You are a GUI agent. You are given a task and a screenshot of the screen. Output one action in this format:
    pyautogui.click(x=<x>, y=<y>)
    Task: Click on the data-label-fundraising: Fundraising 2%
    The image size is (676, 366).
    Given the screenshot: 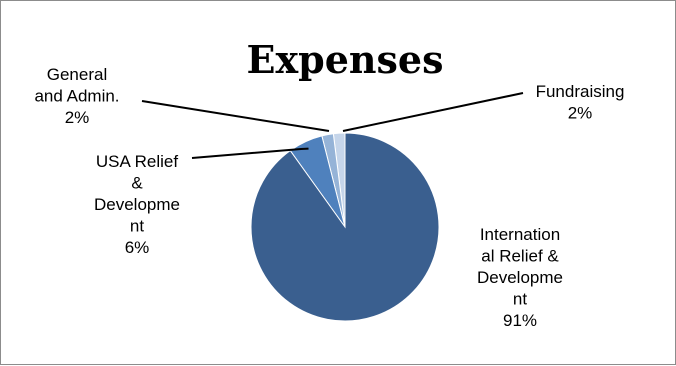 What is the action you would take?
    pyautogui.click(x=580, y=102)
    